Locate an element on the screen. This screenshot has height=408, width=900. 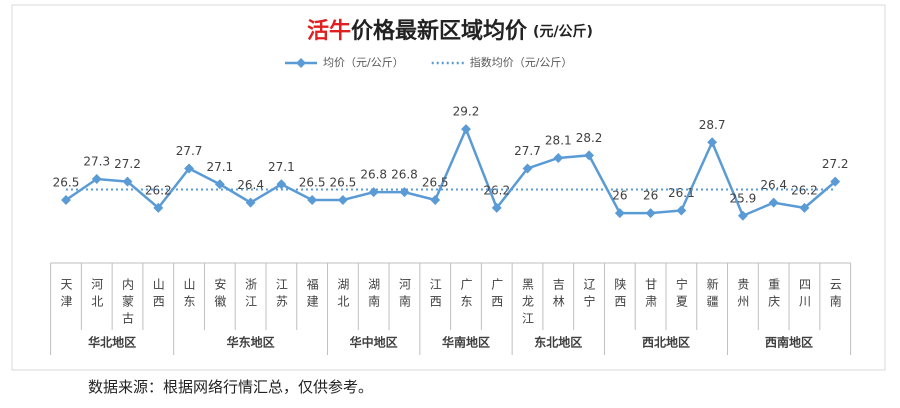
chart-title: 活牛价格最新区域均价 (元/公斤) is located at coordinates (450, 31).